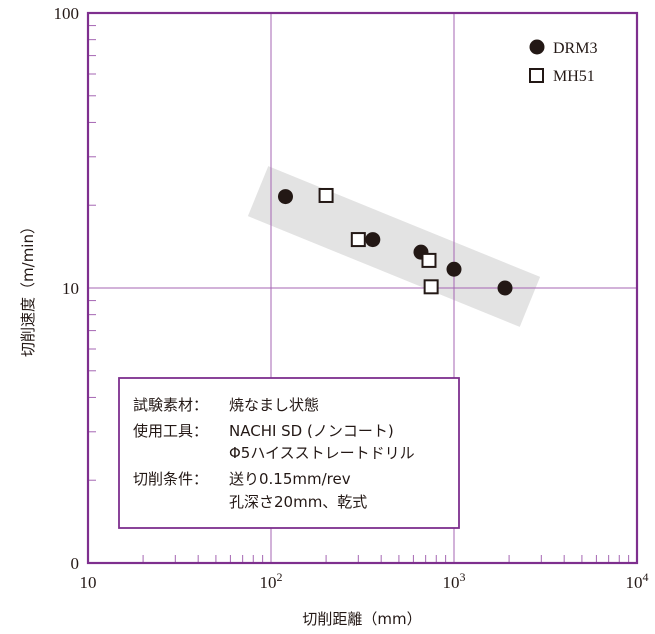 This screenshot has height=634, width=655. Describe the element at coordinates (637, 581) in the screenshot. I see `x-tick-label: 10⁴` at that location.